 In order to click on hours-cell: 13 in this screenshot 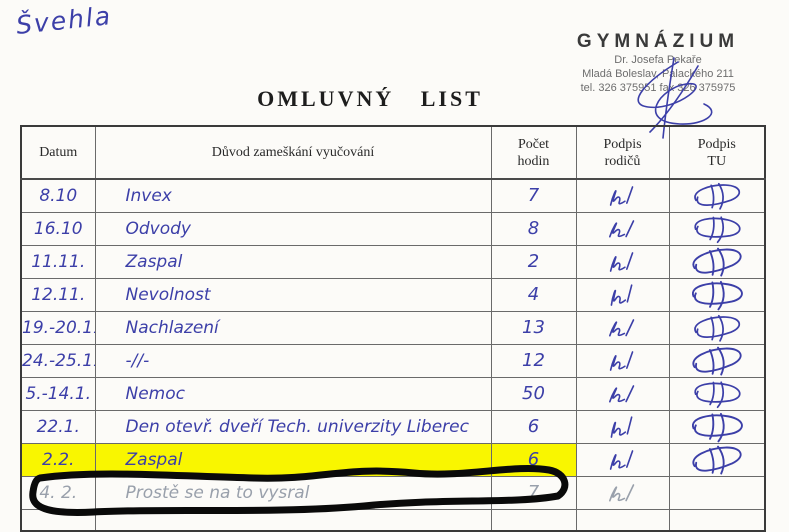, I will do `click(533, 327)`.